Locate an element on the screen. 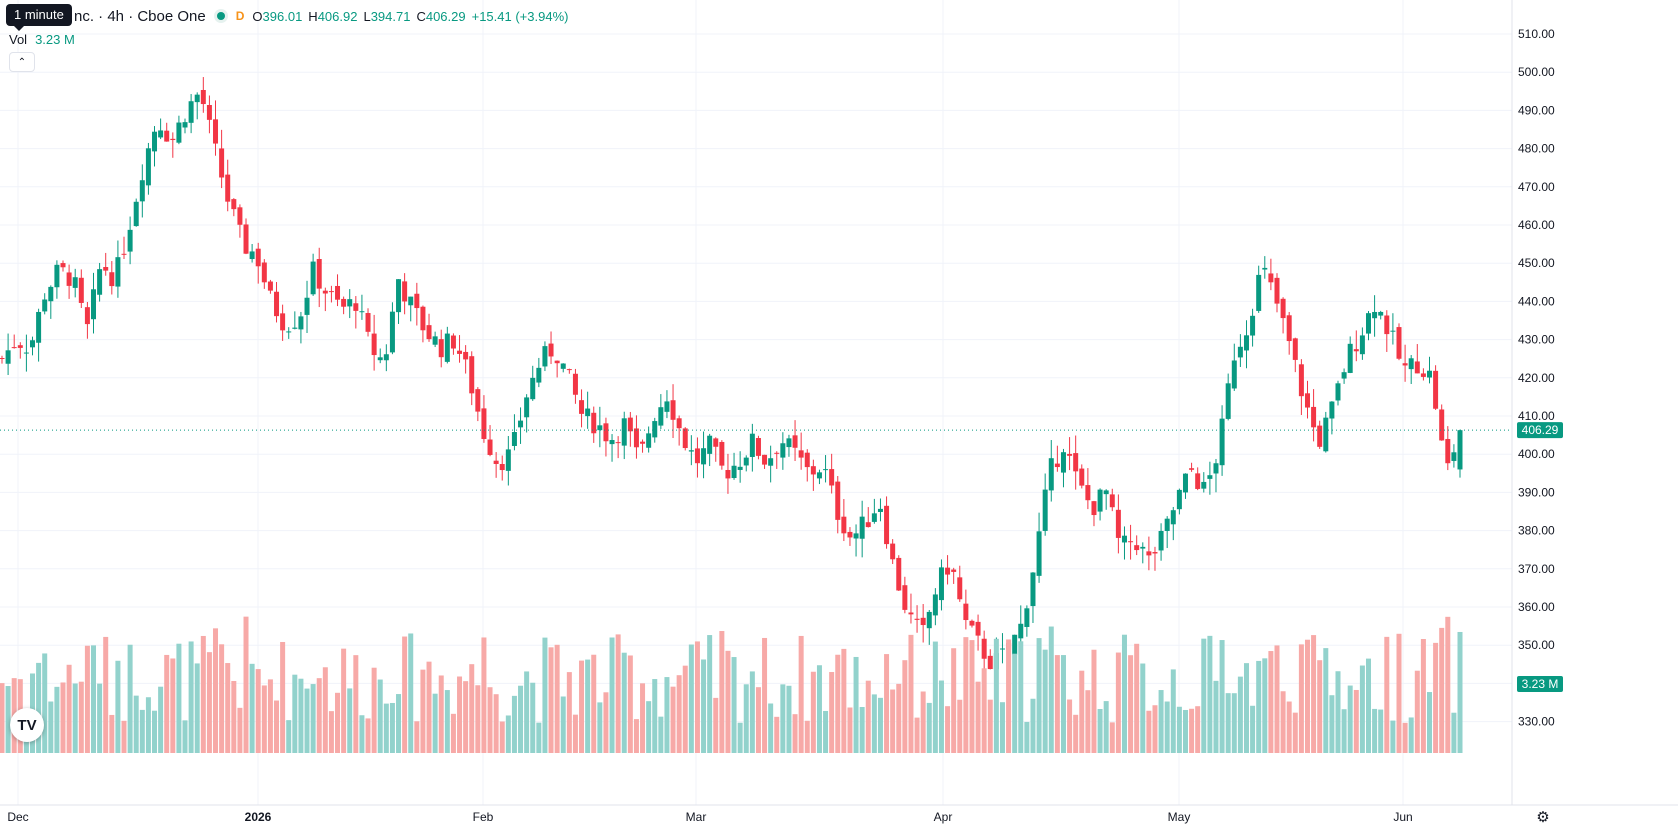 The height and width of the screenshot is (835, 1678). tradingview-logo-icon: TV is located at coordinates (27, 725).